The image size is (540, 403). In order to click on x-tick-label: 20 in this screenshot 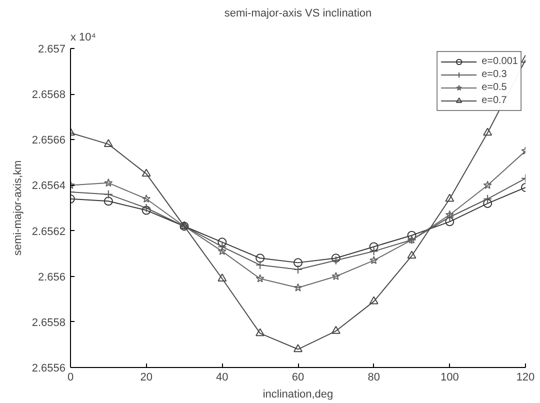, I will do `click(146, 378)`.